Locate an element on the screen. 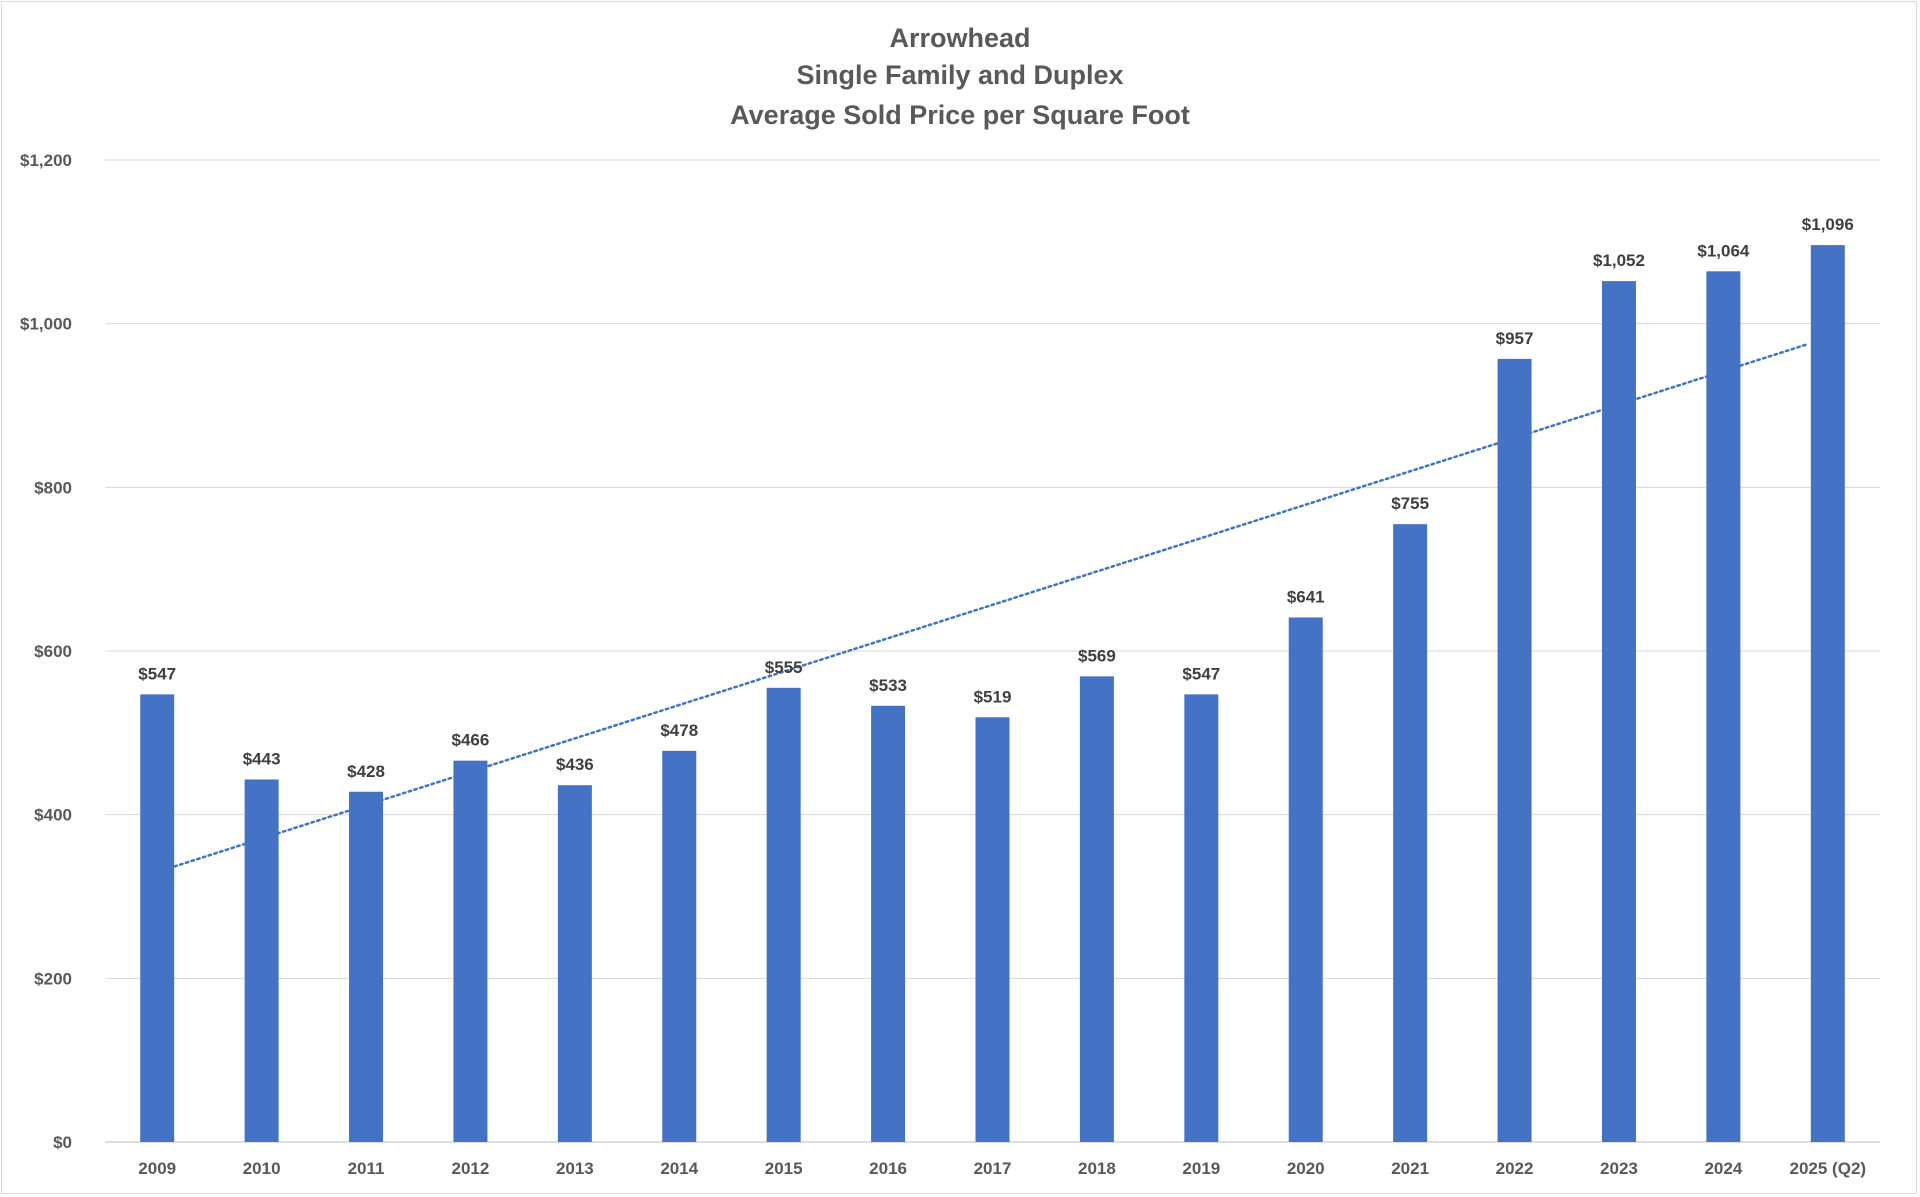  bar-2018 is located at coordinates (1096, 909).